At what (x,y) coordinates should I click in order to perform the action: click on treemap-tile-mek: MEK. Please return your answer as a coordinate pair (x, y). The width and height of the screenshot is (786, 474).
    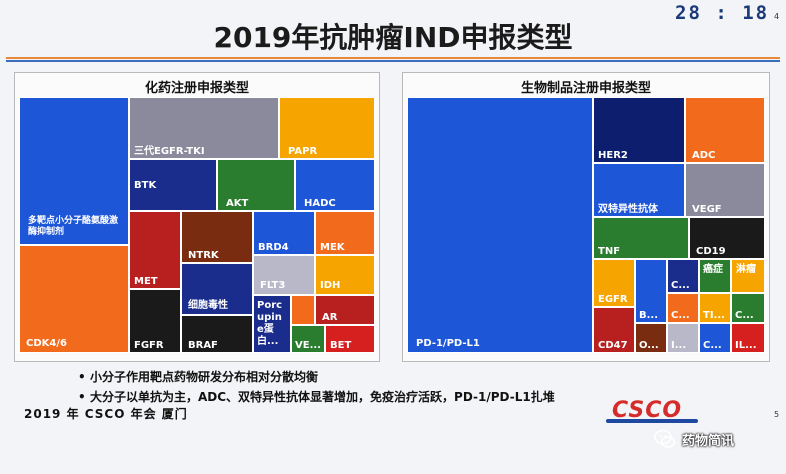
    Looking at the image, I should click on (345, 233).